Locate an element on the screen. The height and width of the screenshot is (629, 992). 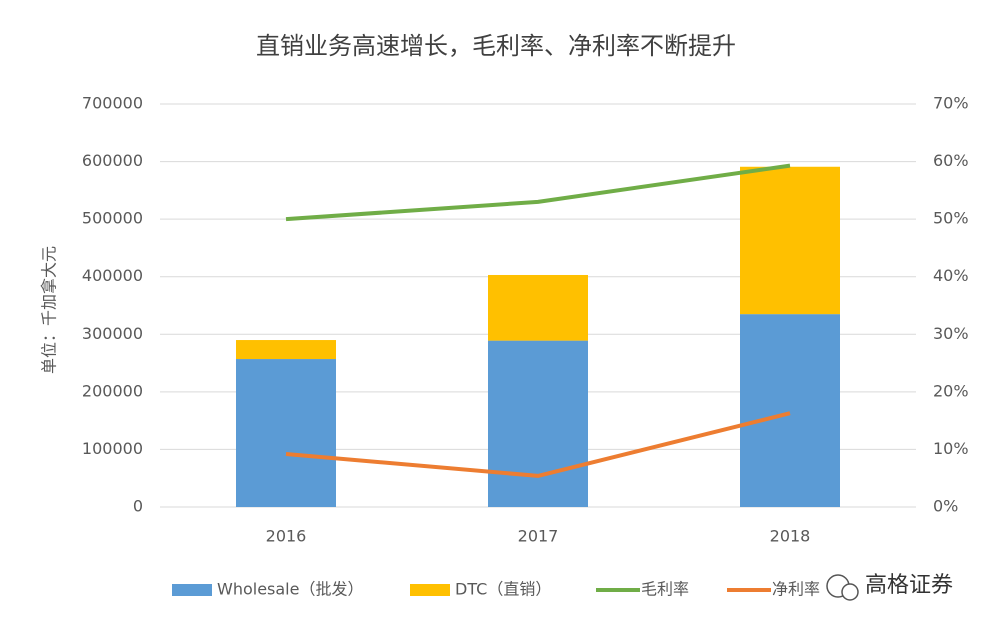
y2-tick-label: 10% is located at coordinates (951, 448).